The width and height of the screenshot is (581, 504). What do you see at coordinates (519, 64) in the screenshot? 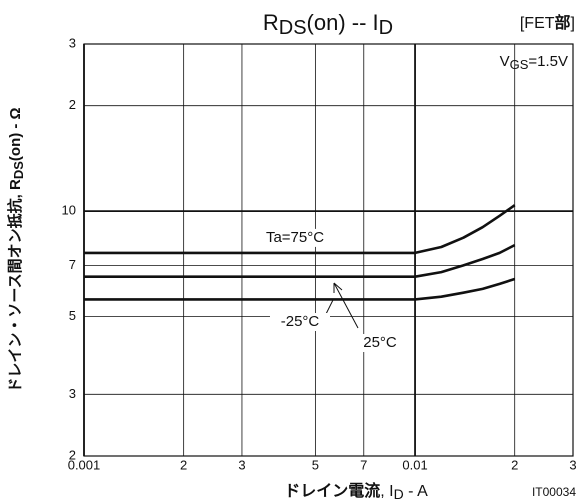
I see `condition-text-part: GS` at bounding box center [519, 64].